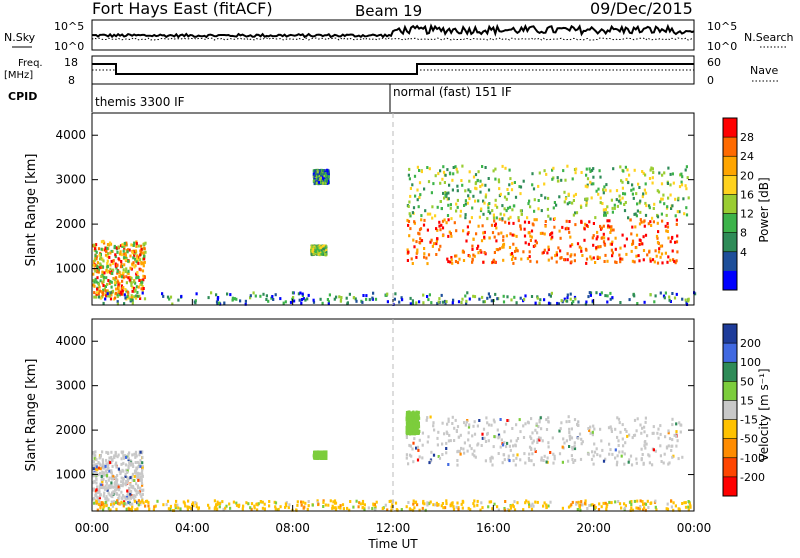 This screenshot has width=800, height=558. Describe the element at coordinates (388, 11) in the screenshot. I see `beam-label: Beam 19` at that location.